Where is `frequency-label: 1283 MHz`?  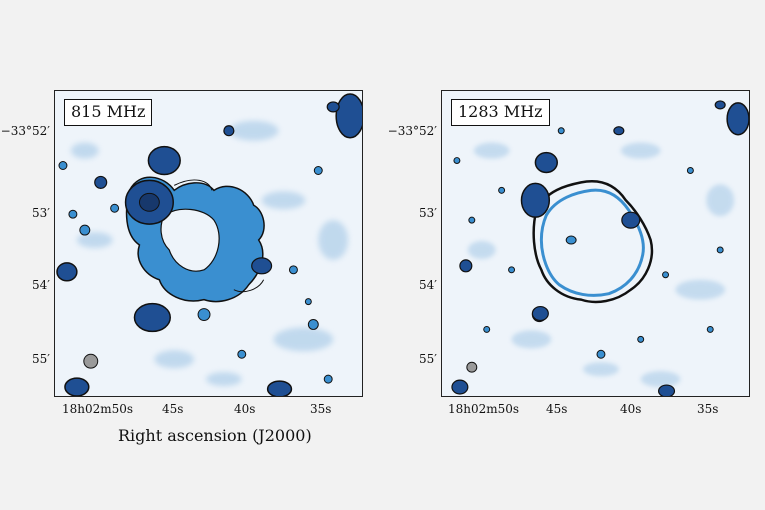
frequency-label: 1283 MHz is located at coordinates (500, 112).